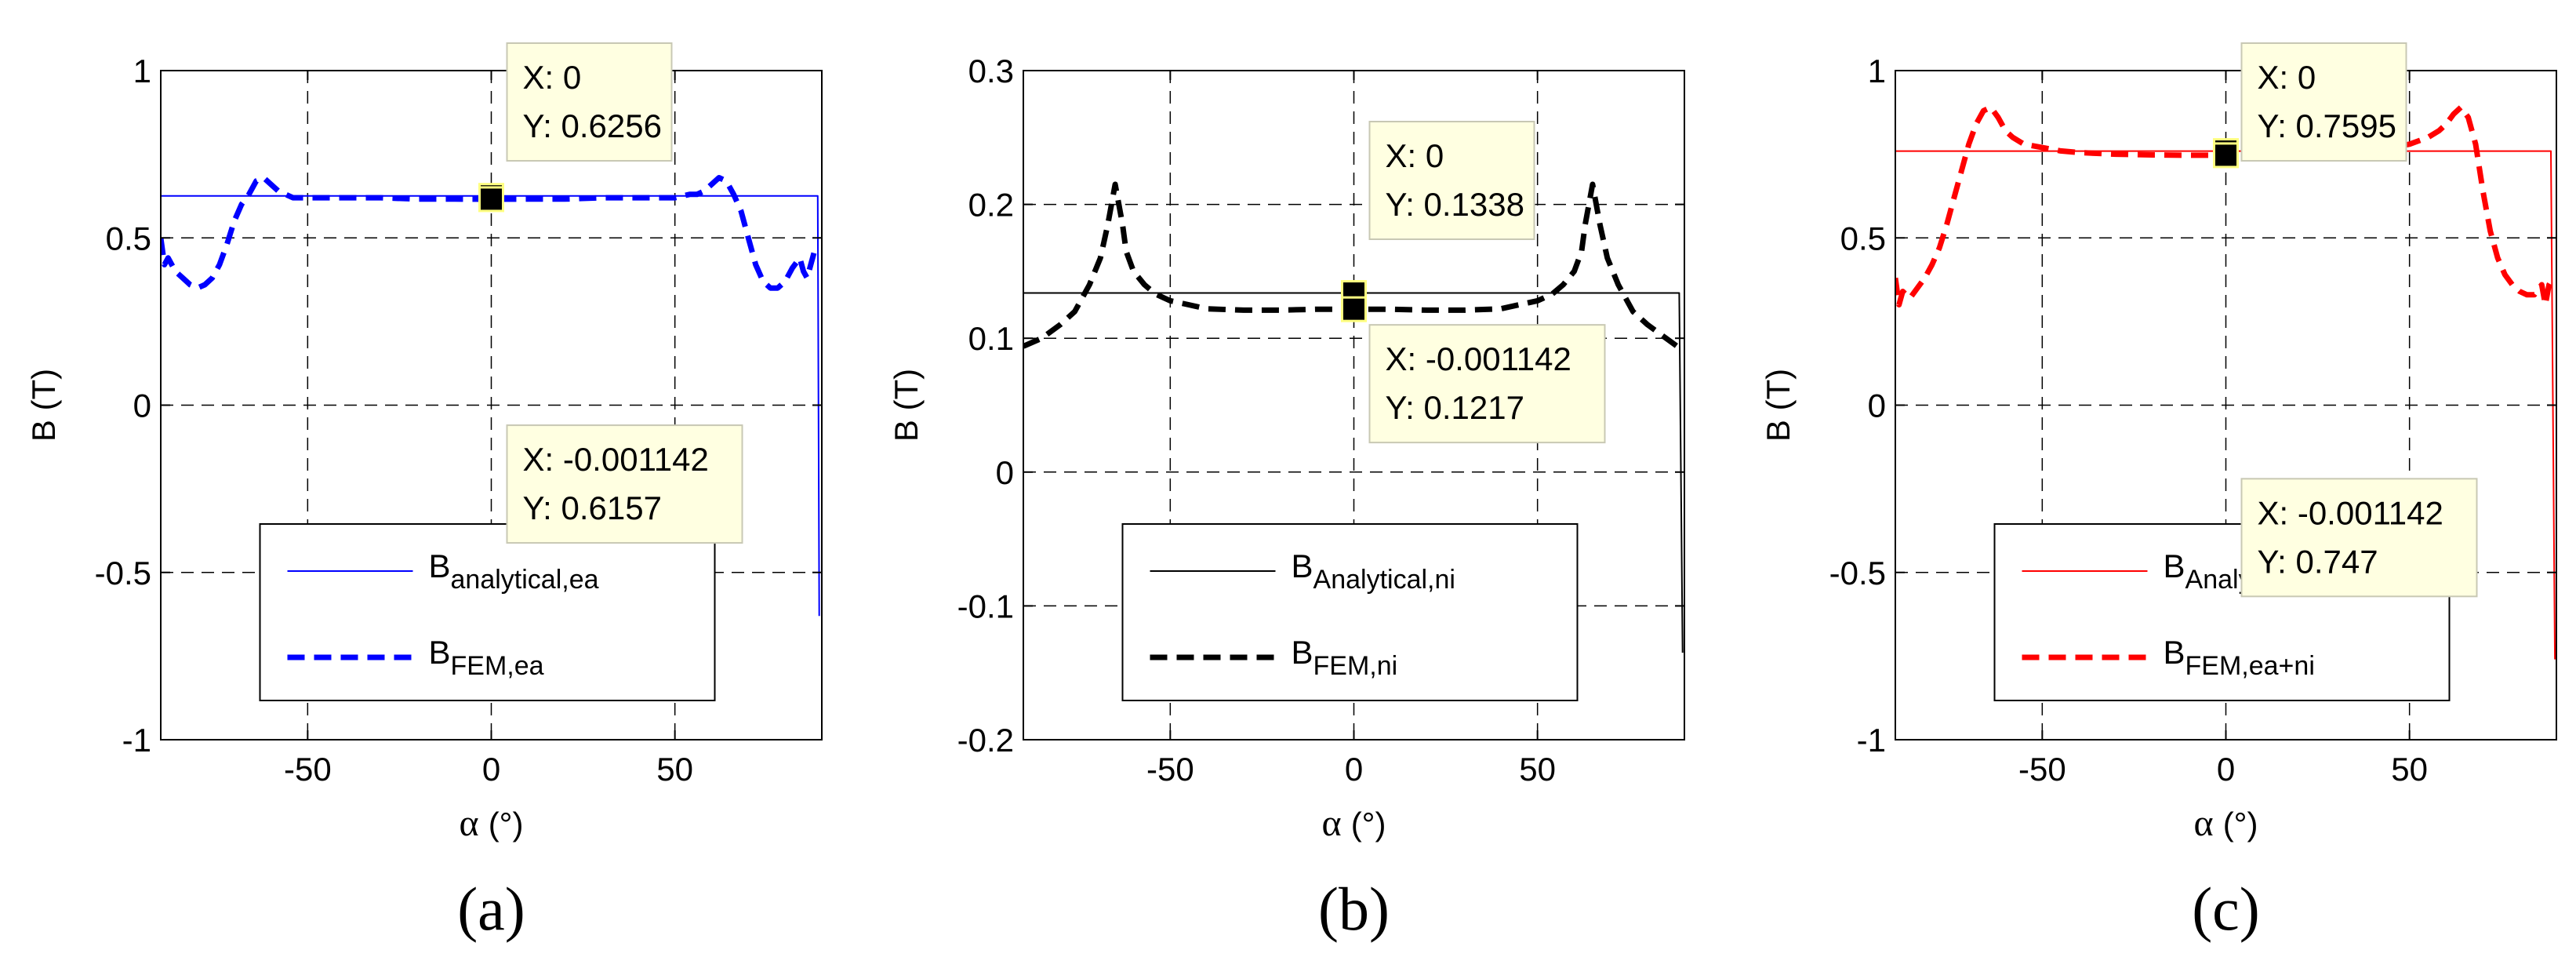  What do you see at coordinates (2345, 370) in the screenshot?
I see `datatip: X: -0.001142 Y: 0.747` at bounding box center [2345, 370].